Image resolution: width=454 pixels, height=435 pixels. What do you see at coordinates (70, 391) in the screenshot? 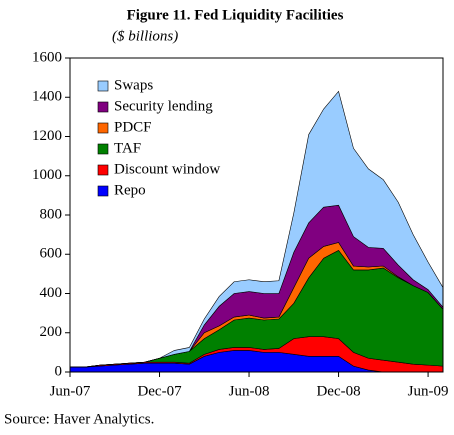
I see `x-tick-label: Jun-07` at bounding box center [70, 391].